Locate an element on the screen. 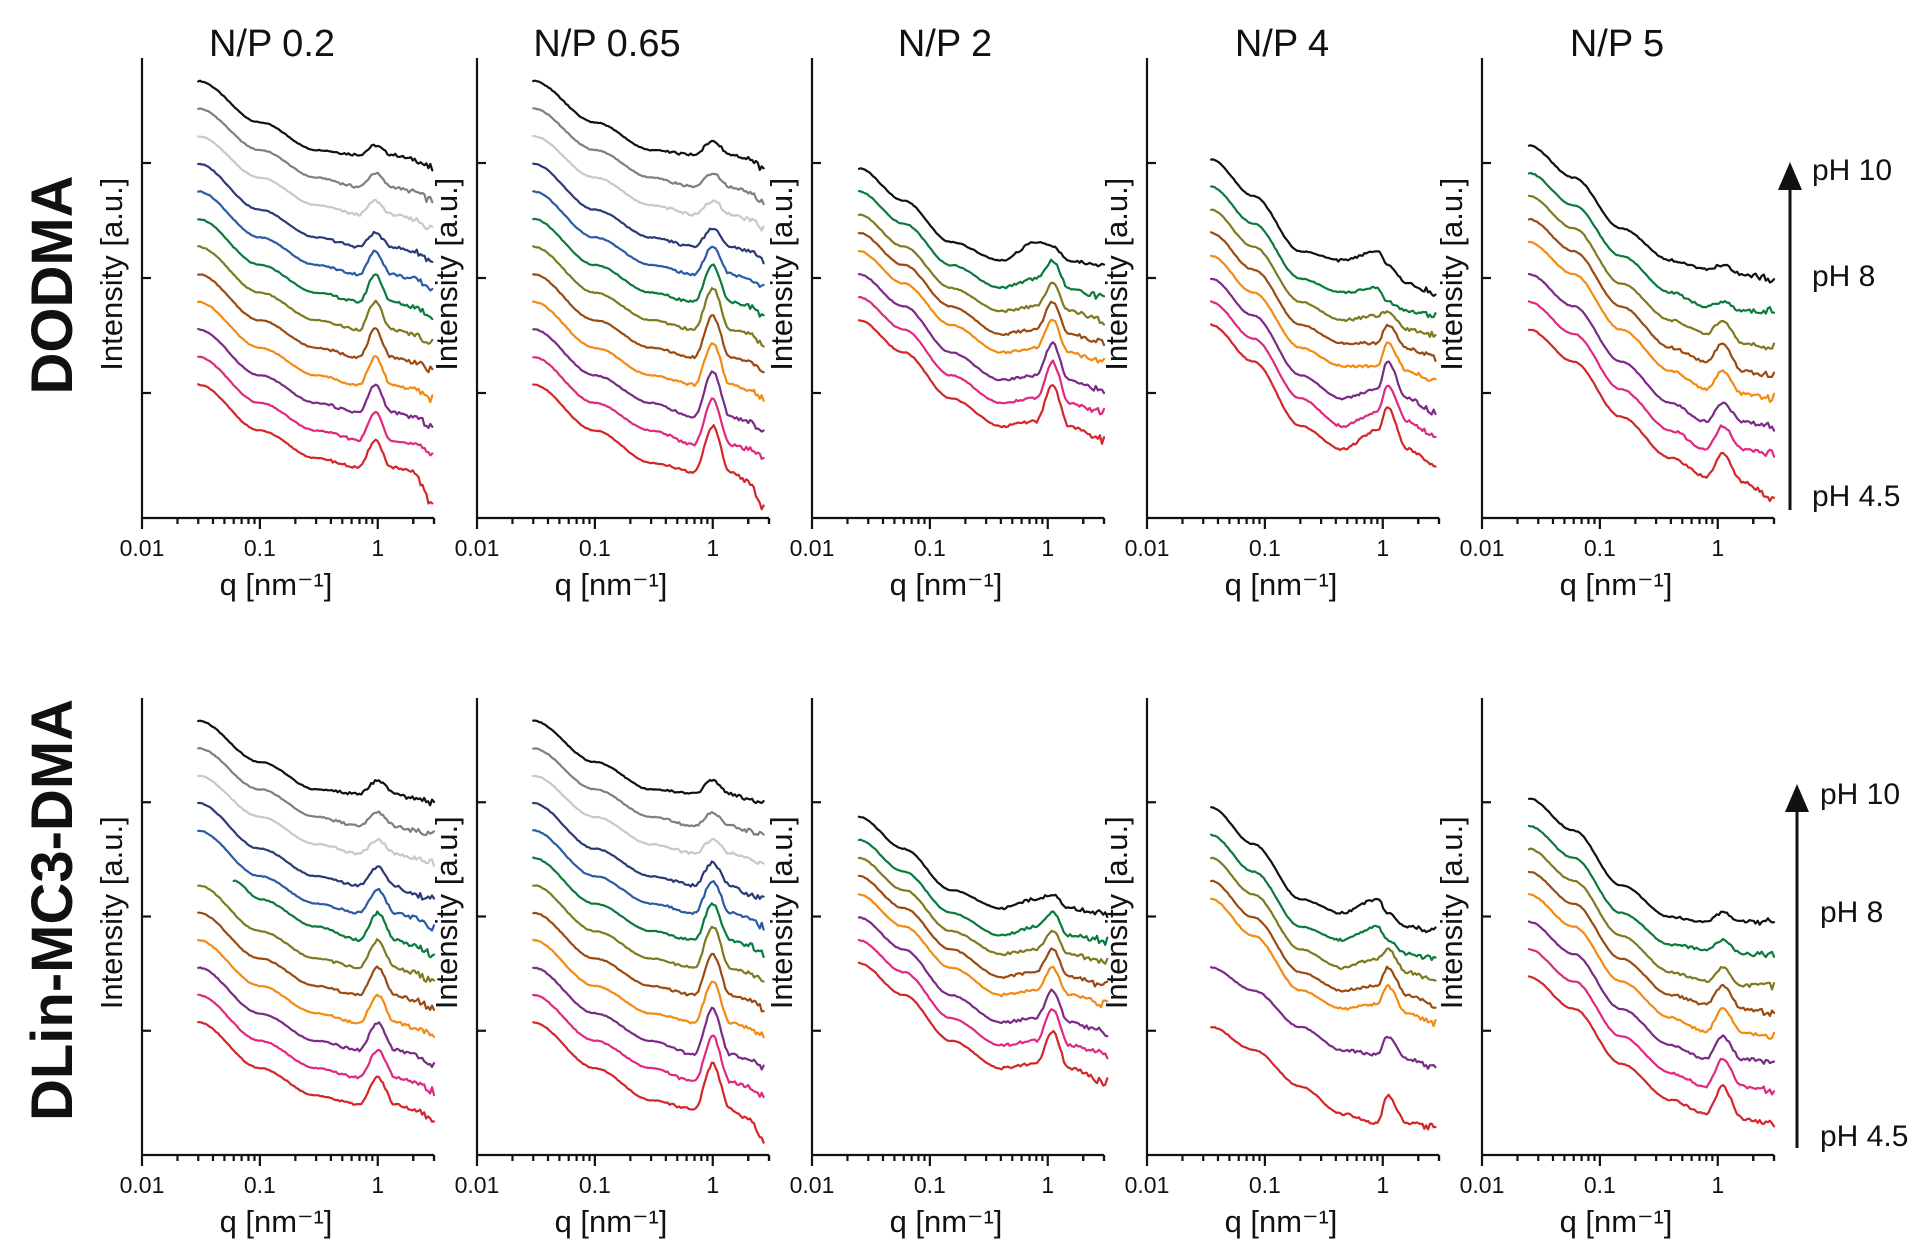 This screenshot has height=1259, width=1932. ph-label-top: pH 10 is located at coordinates (1860, 794).